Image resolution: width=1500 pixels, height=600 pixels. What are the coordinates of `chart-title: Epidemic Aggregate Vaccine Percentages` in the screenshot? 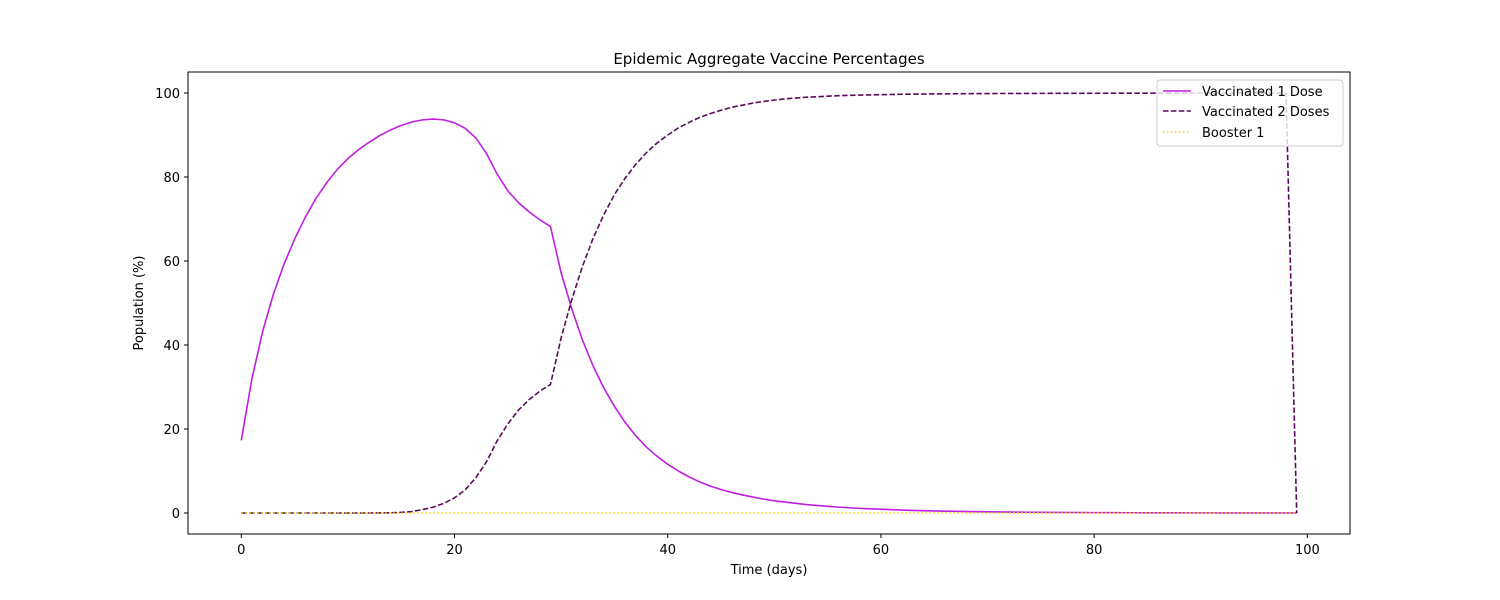 It's located at (769, 59).